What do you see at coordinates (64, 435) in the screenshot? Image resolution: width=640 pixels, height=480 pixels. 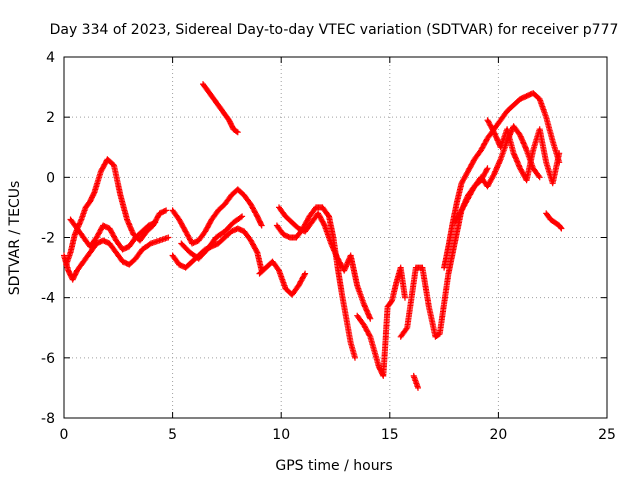 I see `x-tick-label: 0` at bounding box center [64, 435].